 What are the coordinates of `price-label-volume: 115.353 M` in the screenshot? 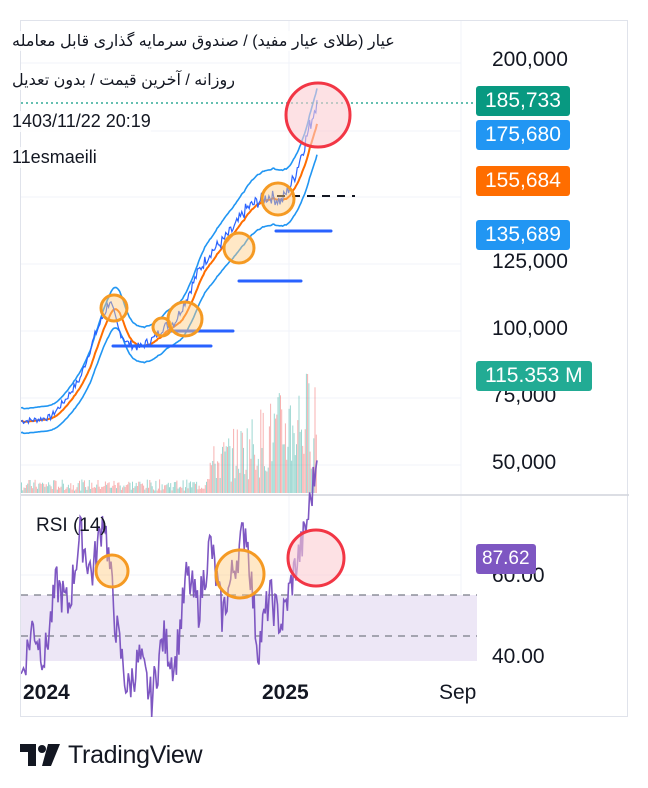 It's located at (534, 376).